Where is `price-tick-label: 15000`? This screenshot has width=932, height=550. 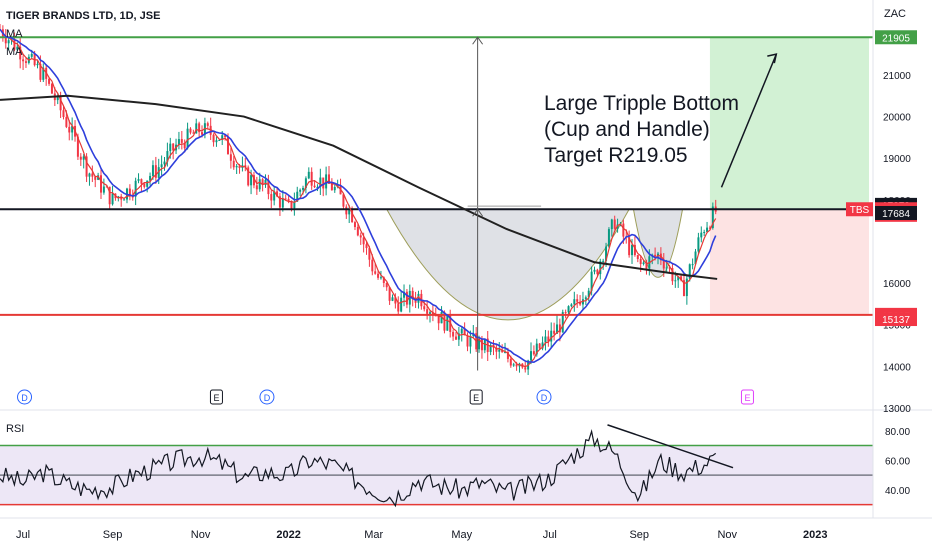 price-tick-label: 15000 is located at coordinates (897, 326).